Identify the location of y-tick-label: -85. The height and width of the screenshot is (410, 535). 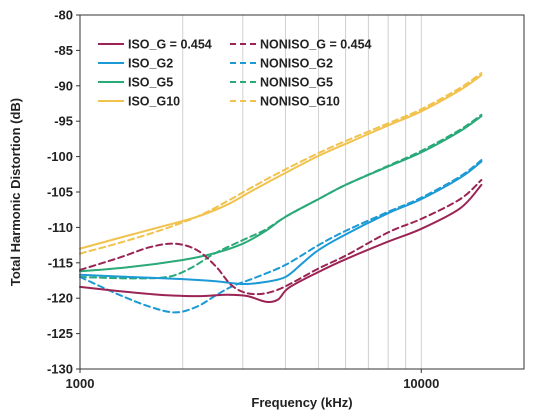
(63, 50).